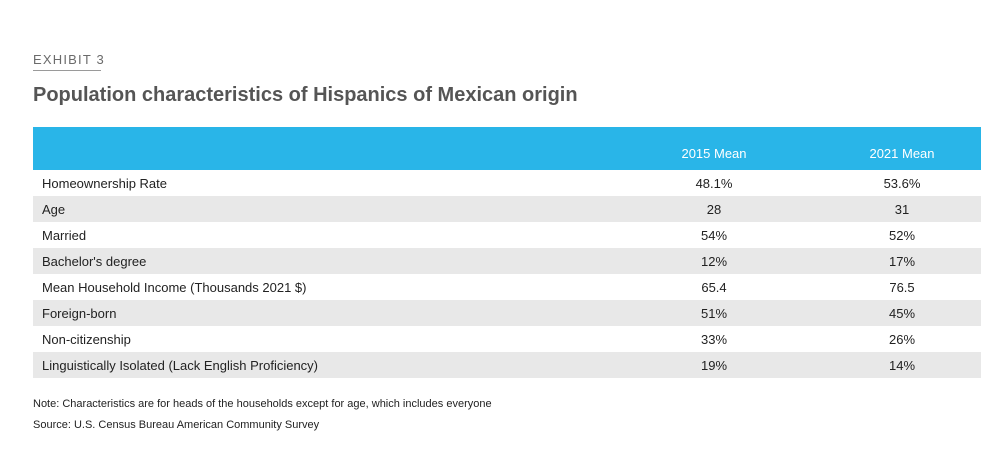  I want to click on row-label: Homeownership Rate, so click(105, 183).